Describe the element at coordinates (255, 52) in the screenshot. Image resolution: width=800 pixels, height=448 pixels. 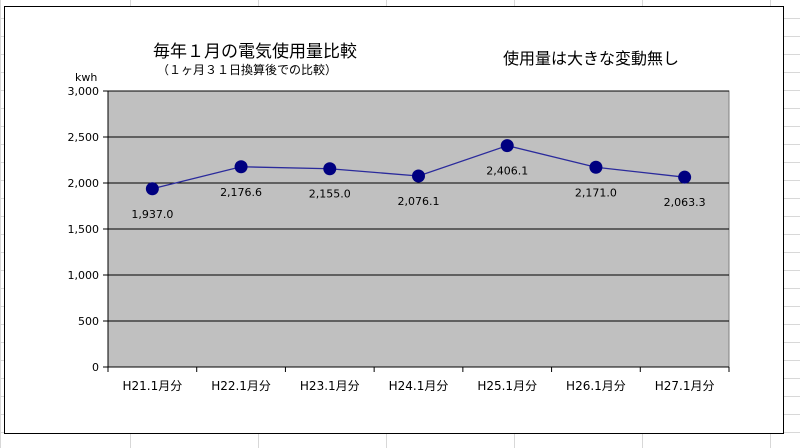
I see `chart-title: 毎年１月の電気使用量比較` at that location.